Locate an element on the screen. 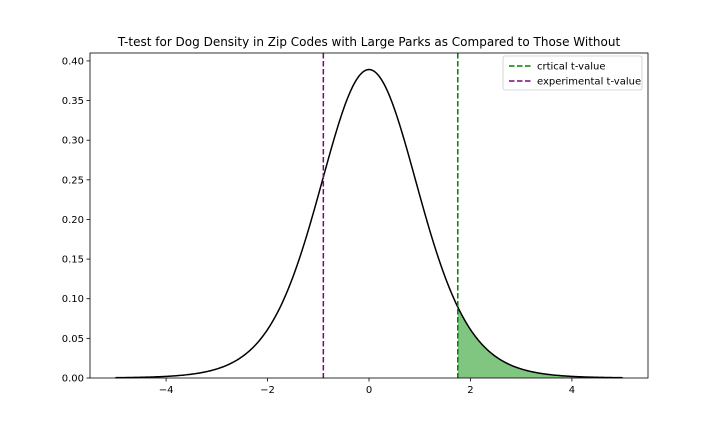 The image size is (720, 432). y-tick-label: 0.30 is located at coordinates (73, 141).